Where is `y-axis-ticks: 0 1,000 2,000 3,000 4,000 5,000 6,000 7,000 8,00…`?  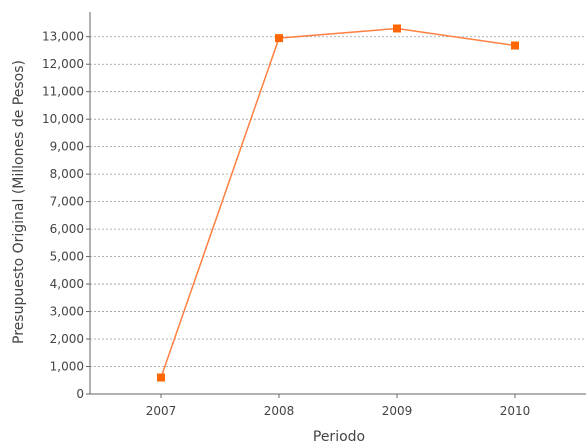
y-axis-ticks: 0 1,000 2,000 3,000 4,000 5,000 6,000 7,000 8,00… is located at coordinates (66, 215).